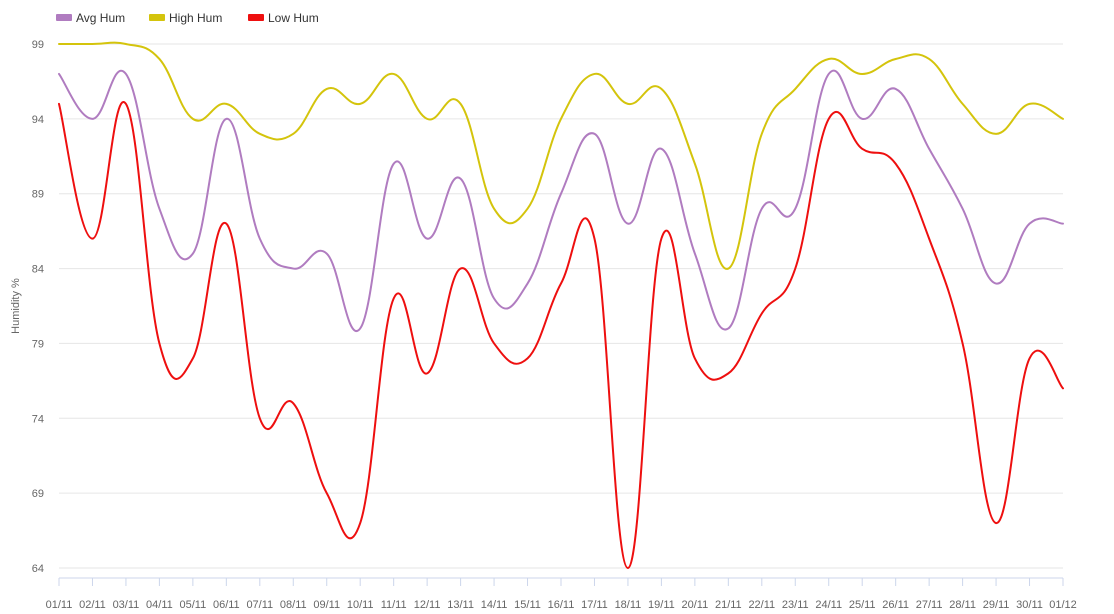 This screenshot has width=1114, height=614. What do you see at coordinates (100, 18) in the screenshot?
I see `legend-label: Avg Hum` at bounding box center [100, 18].